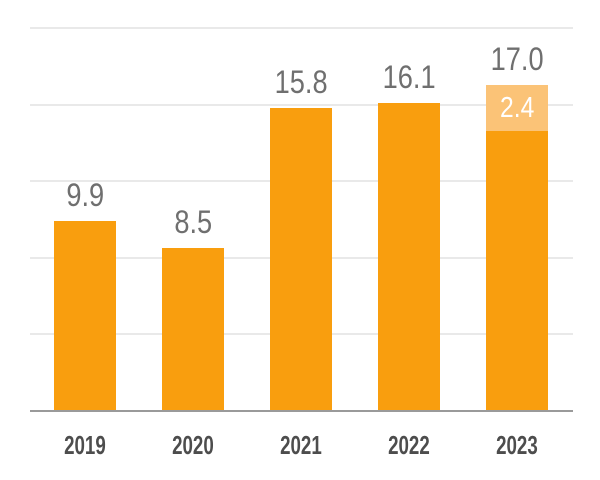 The height and width of the screenshot is (480, 600). I want to click on bar-value-text: 8.5, so click(193, 222).